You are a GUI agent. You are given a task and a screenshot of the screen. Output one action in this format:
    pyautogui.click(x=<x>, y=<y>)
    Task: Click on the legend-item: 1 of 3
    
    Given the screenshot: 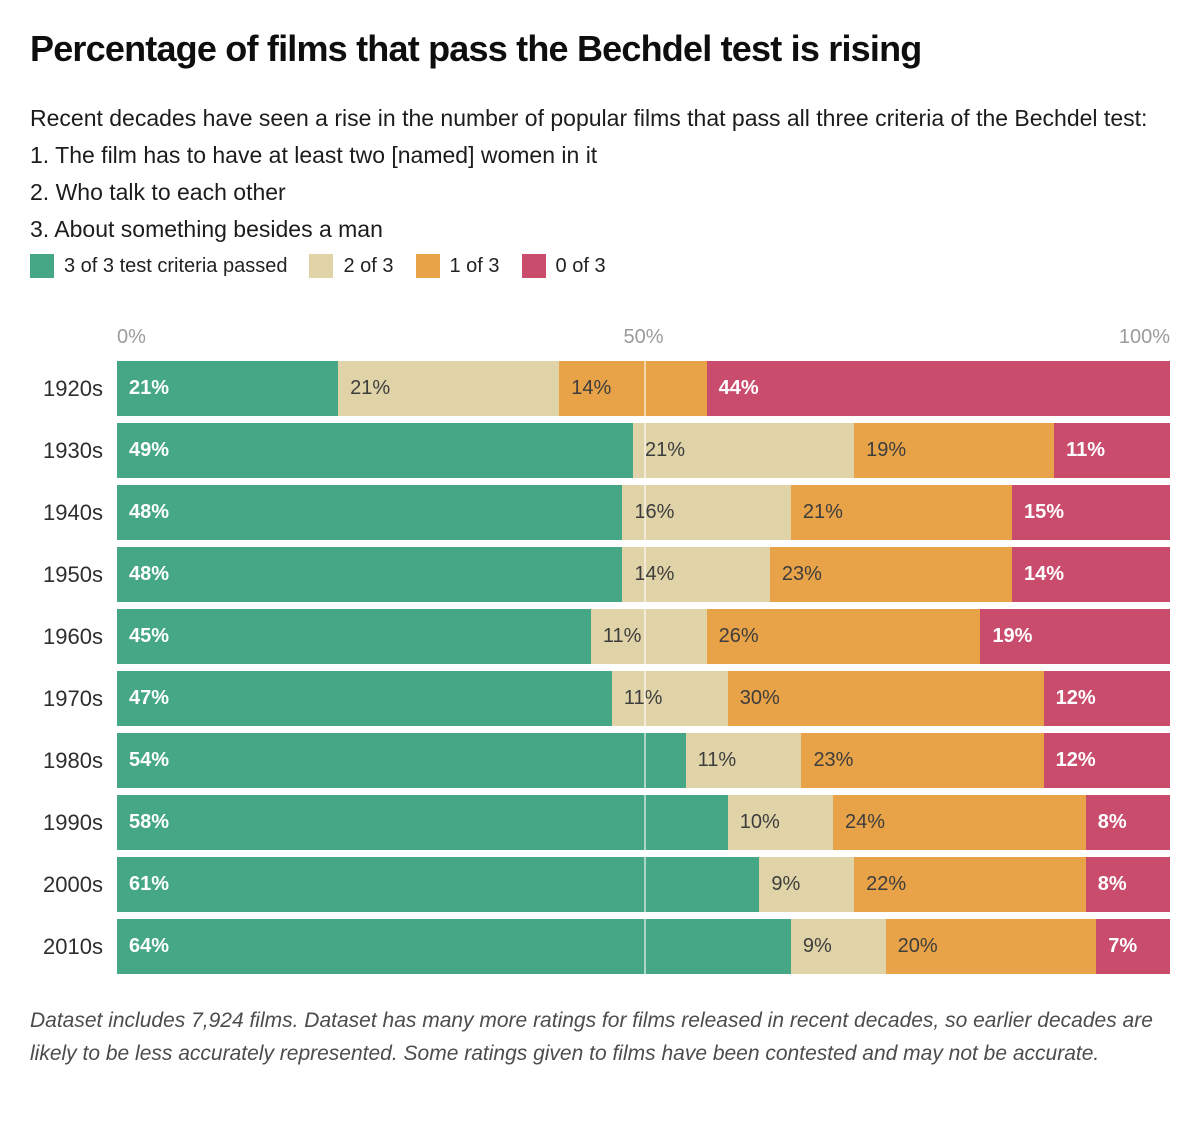 What is the action you would take?
    pyautogui.click(x=457, y=266)
    